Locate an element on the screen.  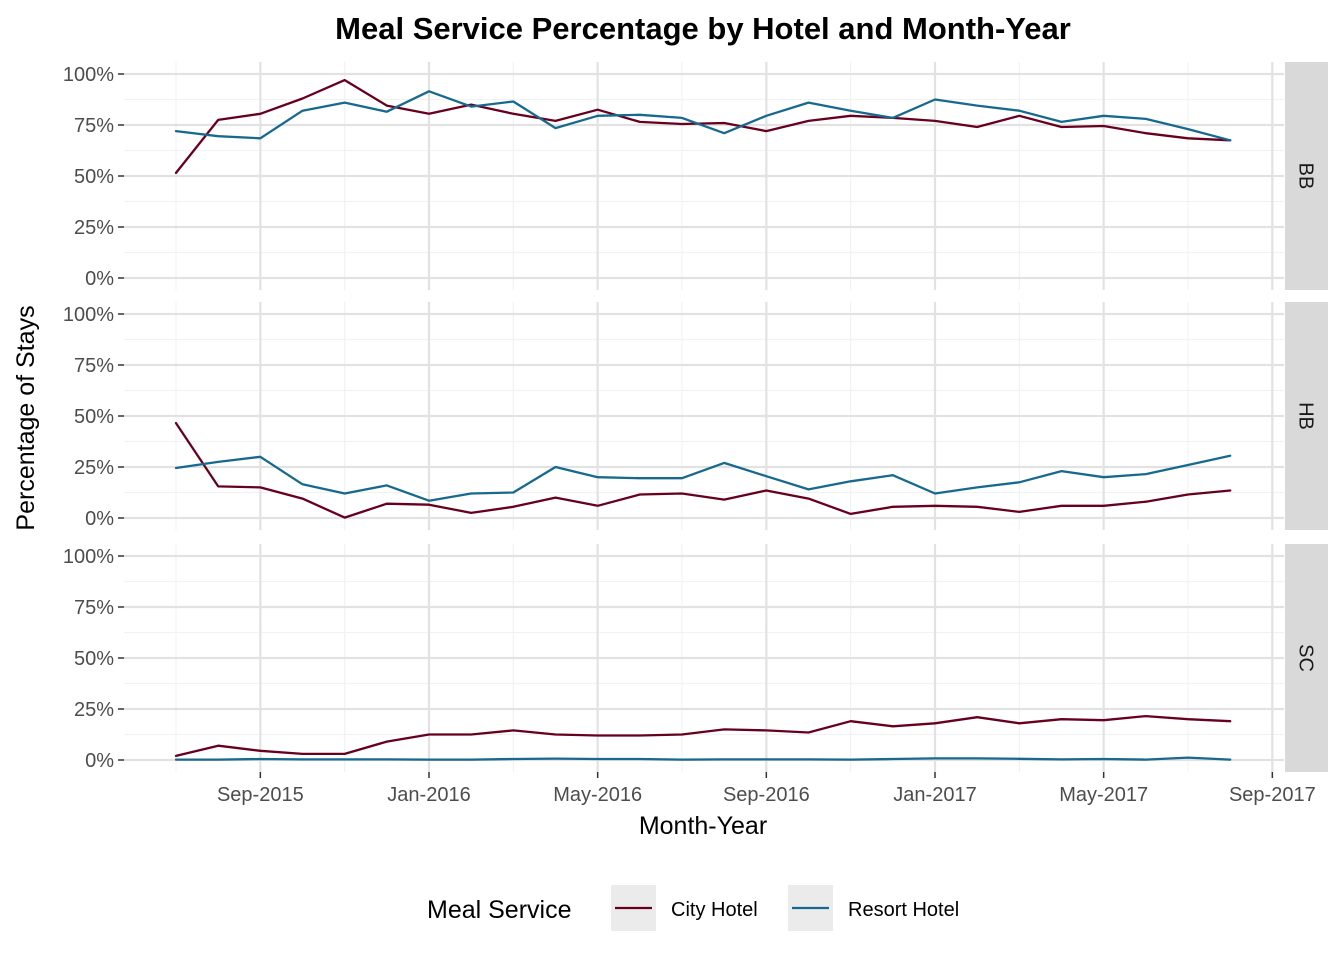
facet-strip-label: HB is located at coordinates (1306, 416).